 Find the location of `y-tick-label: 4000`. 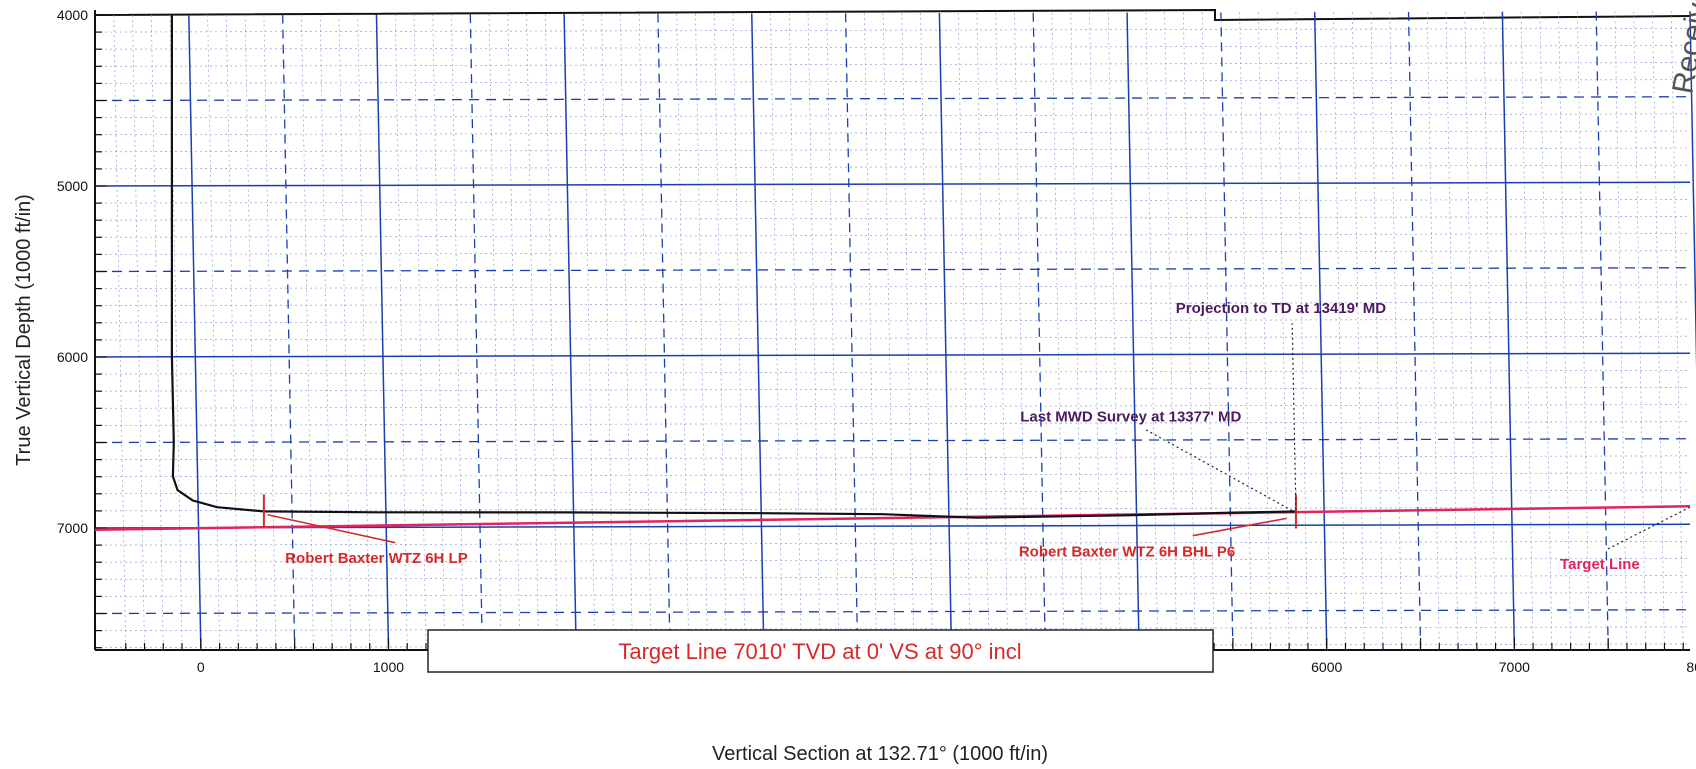

y-tick-label: 4000 is located at coordinates (72, 15).